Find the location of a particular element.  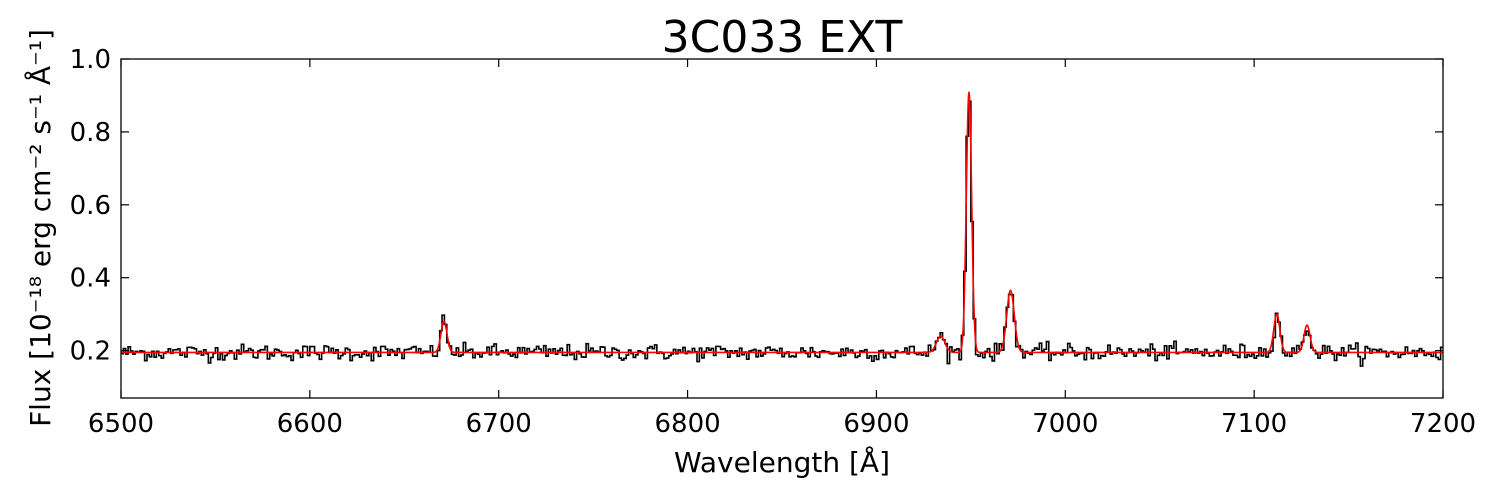

y-tick-label: 0.6 is located at coordinates (90, 206).